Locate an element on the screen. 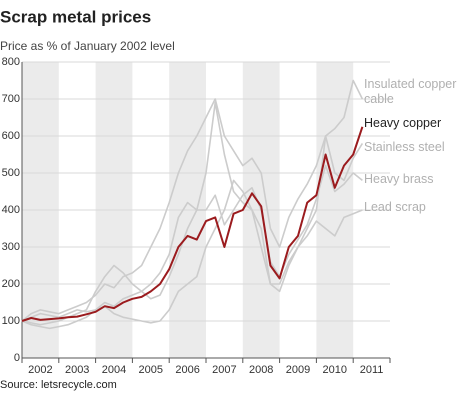 The image size is (464, 393). series-label: Heavy copper is located at coordinates (403, 123).